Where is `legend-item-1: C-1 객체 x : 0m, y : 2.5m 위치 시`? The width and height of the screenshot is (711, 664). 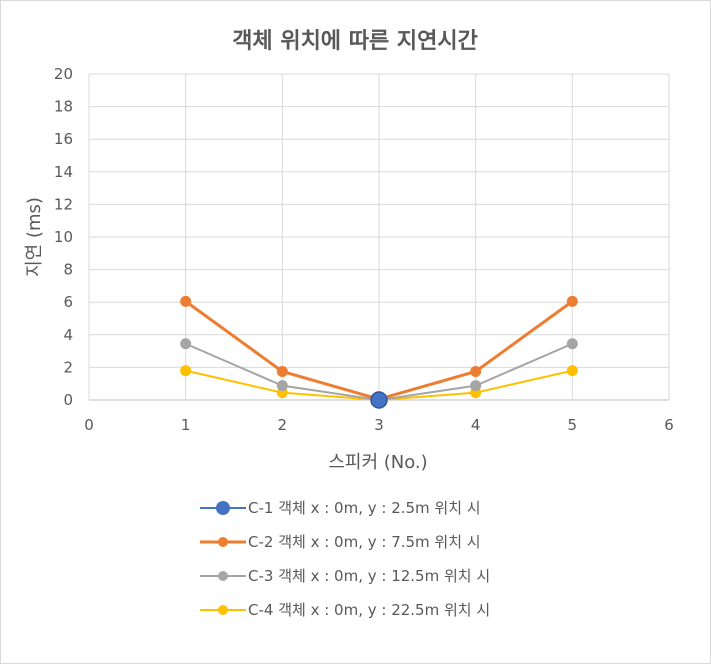
legend-item-1: C-1 객체 x : 0m, y : 2.5m 위치 시 is located at coordinates (340, 508).